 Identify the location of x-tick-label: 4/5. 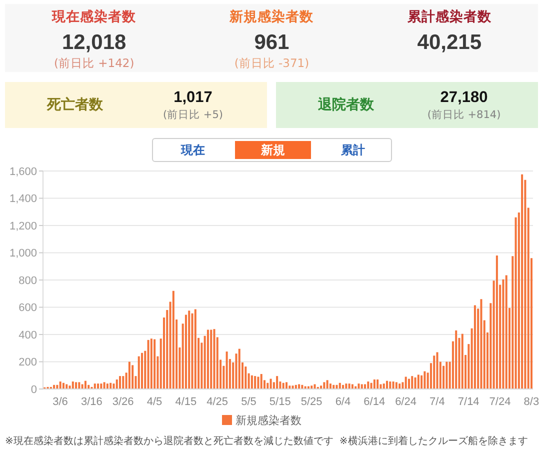
(154, 402).